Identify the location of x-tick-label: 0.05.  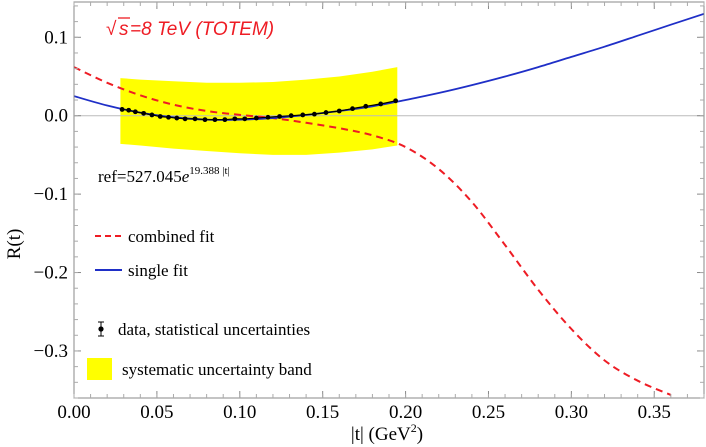
(156, 412).